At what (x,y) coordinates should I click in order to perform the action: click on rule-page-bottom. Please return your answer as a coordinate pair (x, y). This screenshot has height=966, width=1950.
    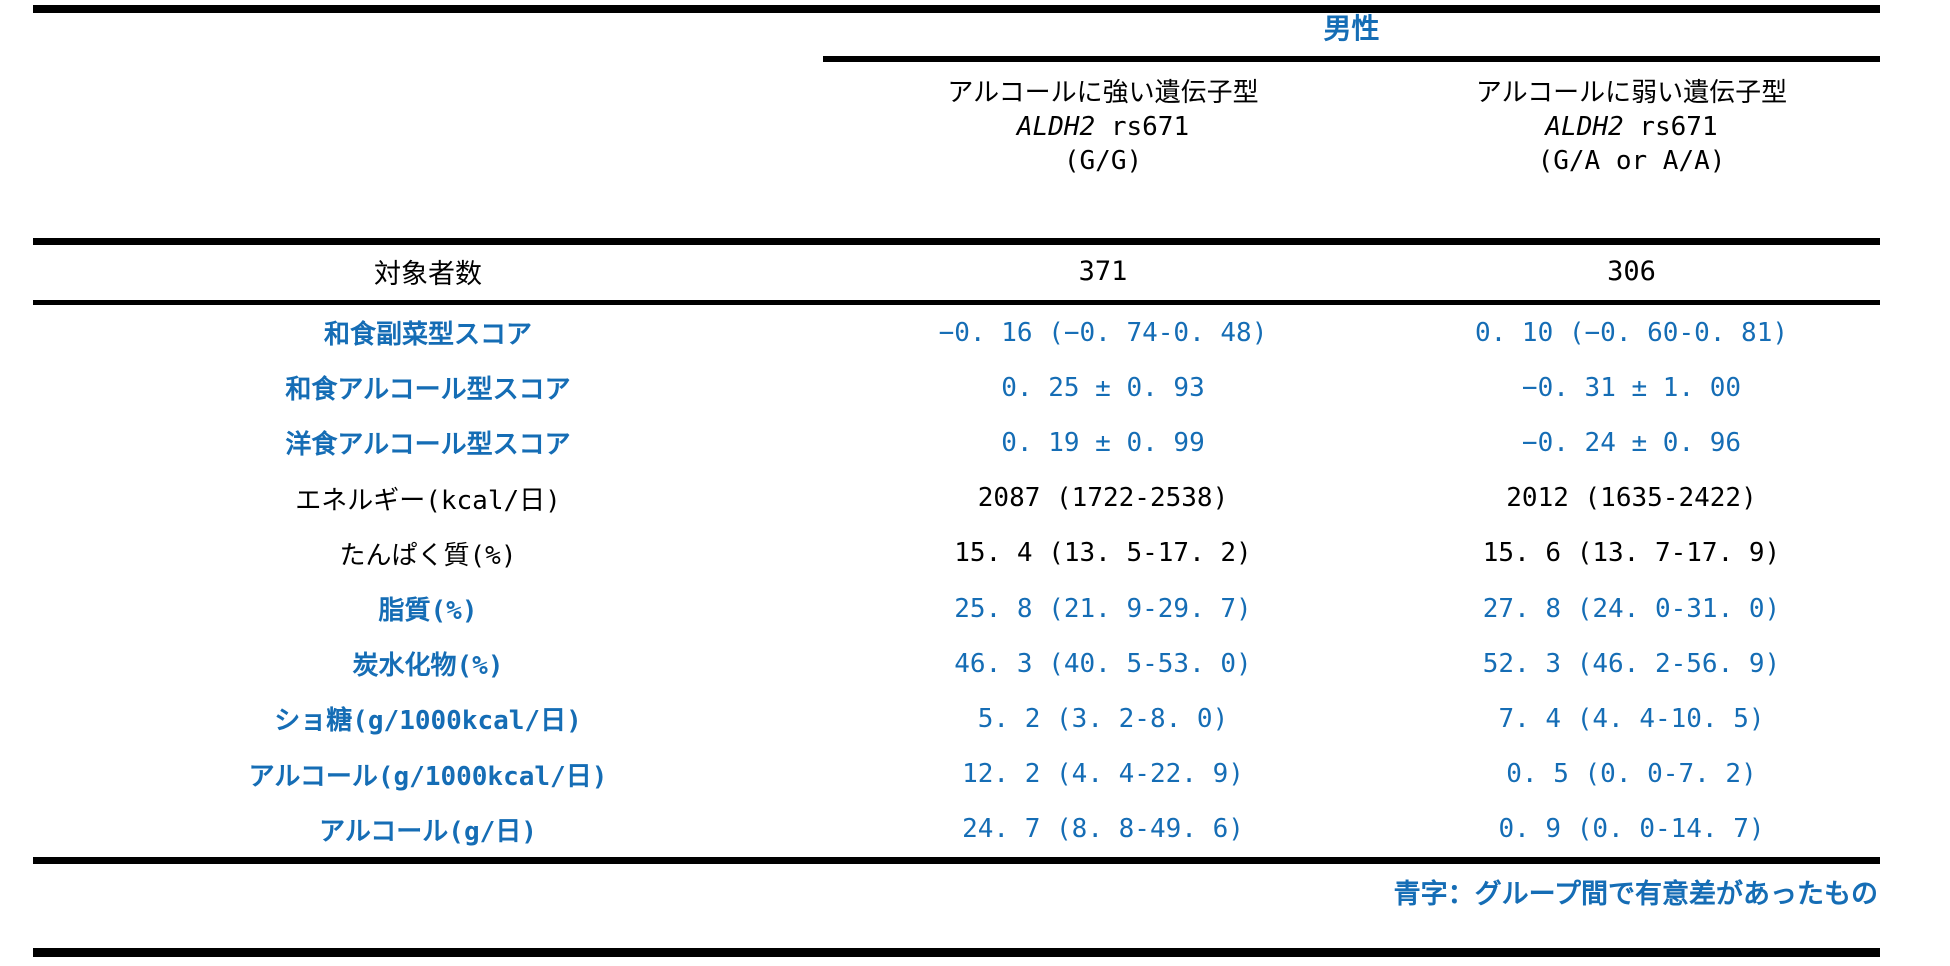
    Looking at the image, I should click on (956, 952).